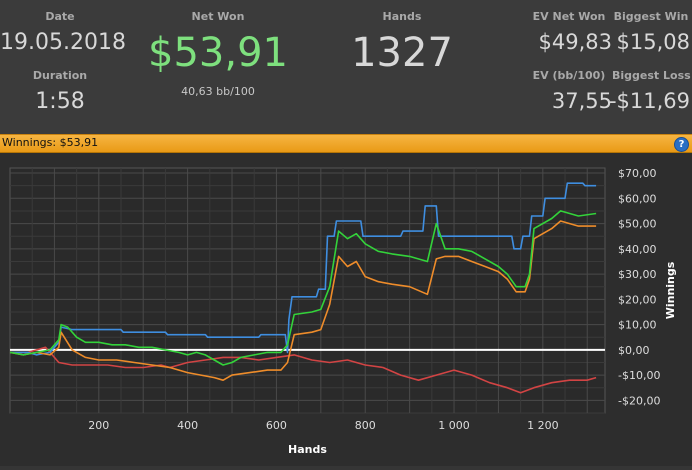 Image resolution: width=692 pixels, height=470 pixels. What do you see at coordinates (637, 325) in the screenshot?
I see `y-tick-label: $10,00` at bounding box center [637, 325].